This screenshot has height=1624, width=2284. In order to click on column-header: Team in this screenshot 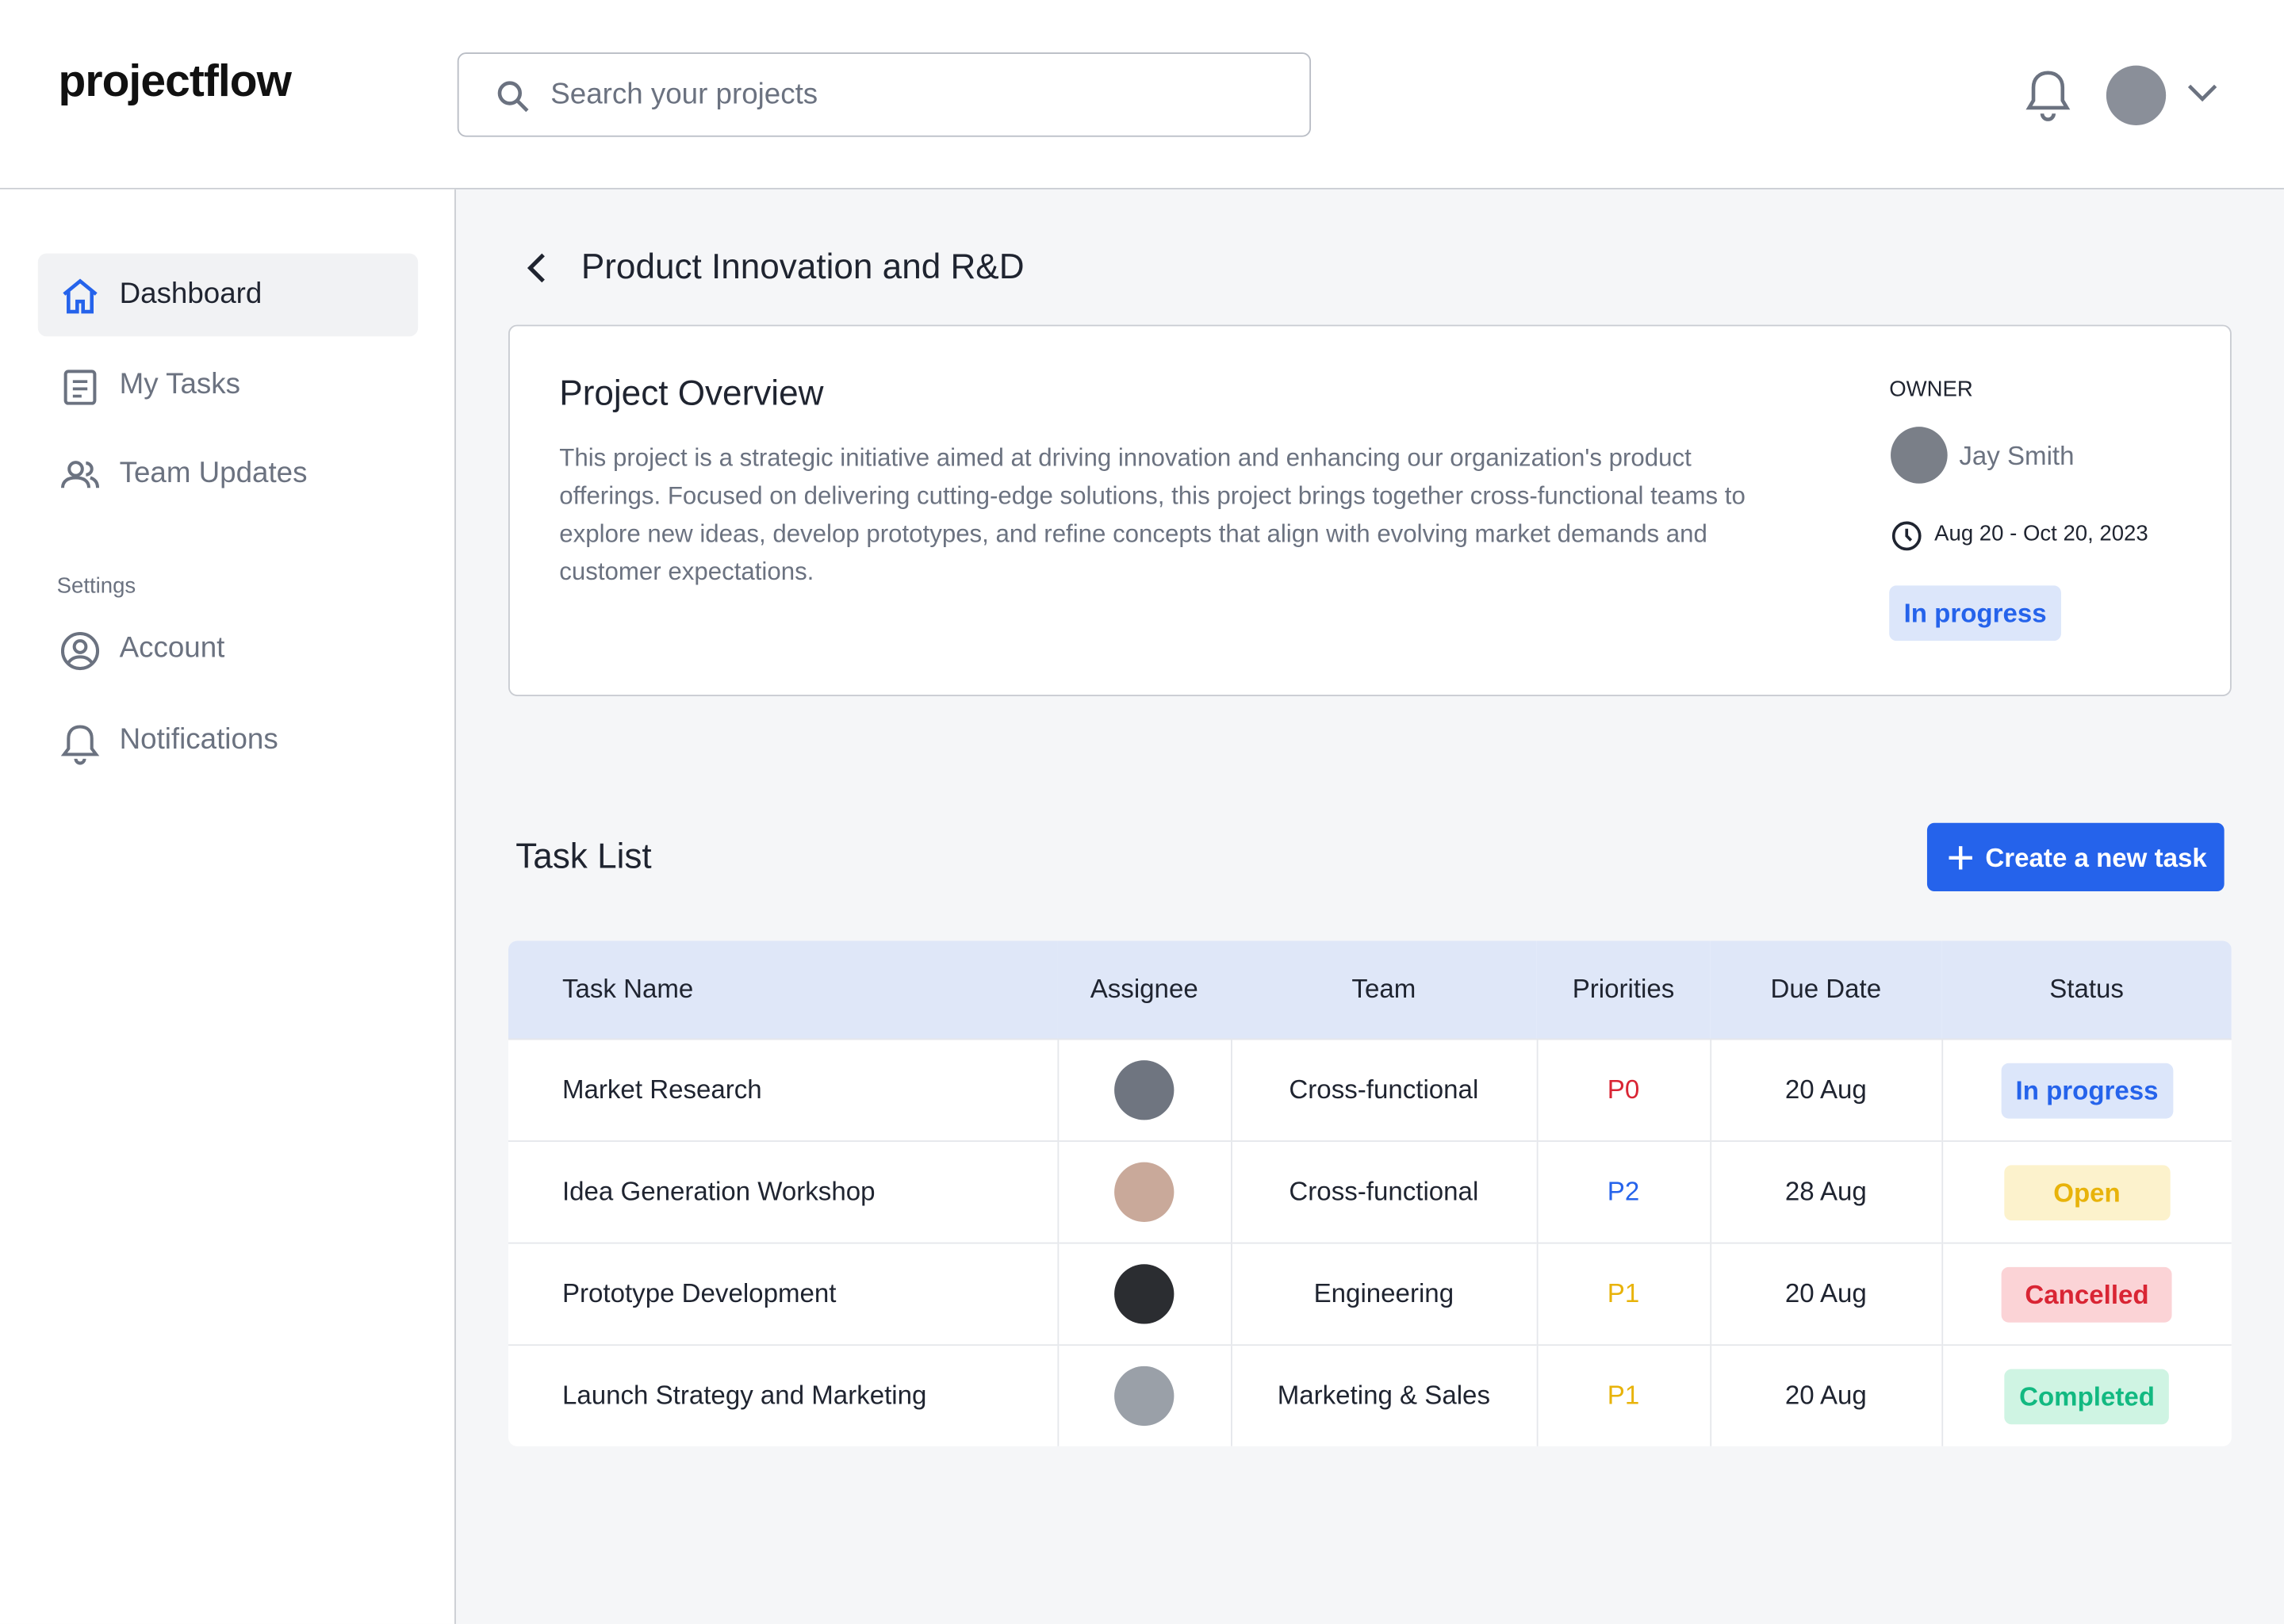, I will do `click(1384, 990)`.